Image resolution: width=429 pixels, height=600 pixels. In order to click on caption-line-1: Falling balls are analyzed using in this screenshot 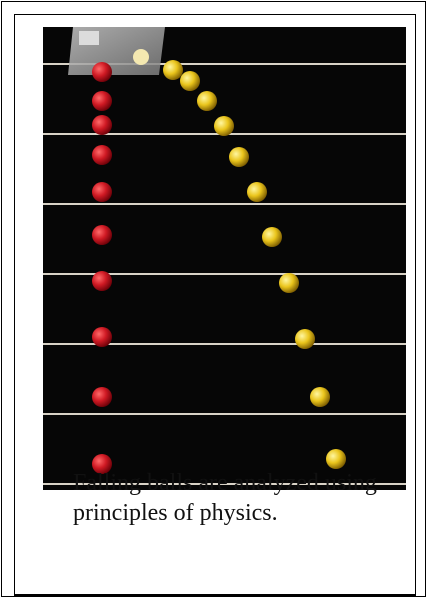, I will do `click(225, 483)`.